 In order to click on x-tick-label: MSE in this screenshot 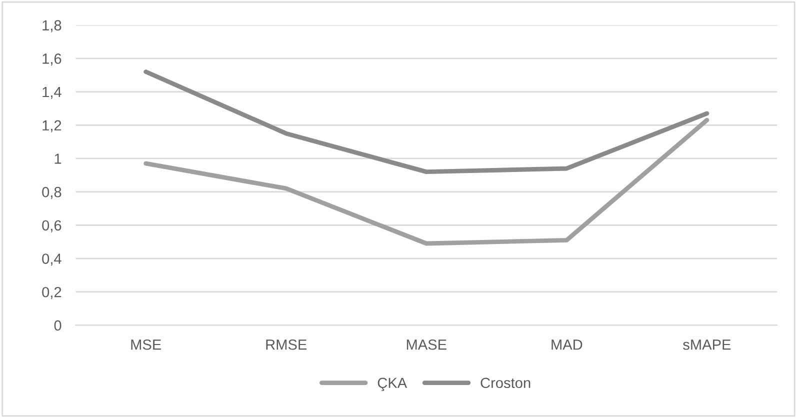, I will do `click(146, 344)`.